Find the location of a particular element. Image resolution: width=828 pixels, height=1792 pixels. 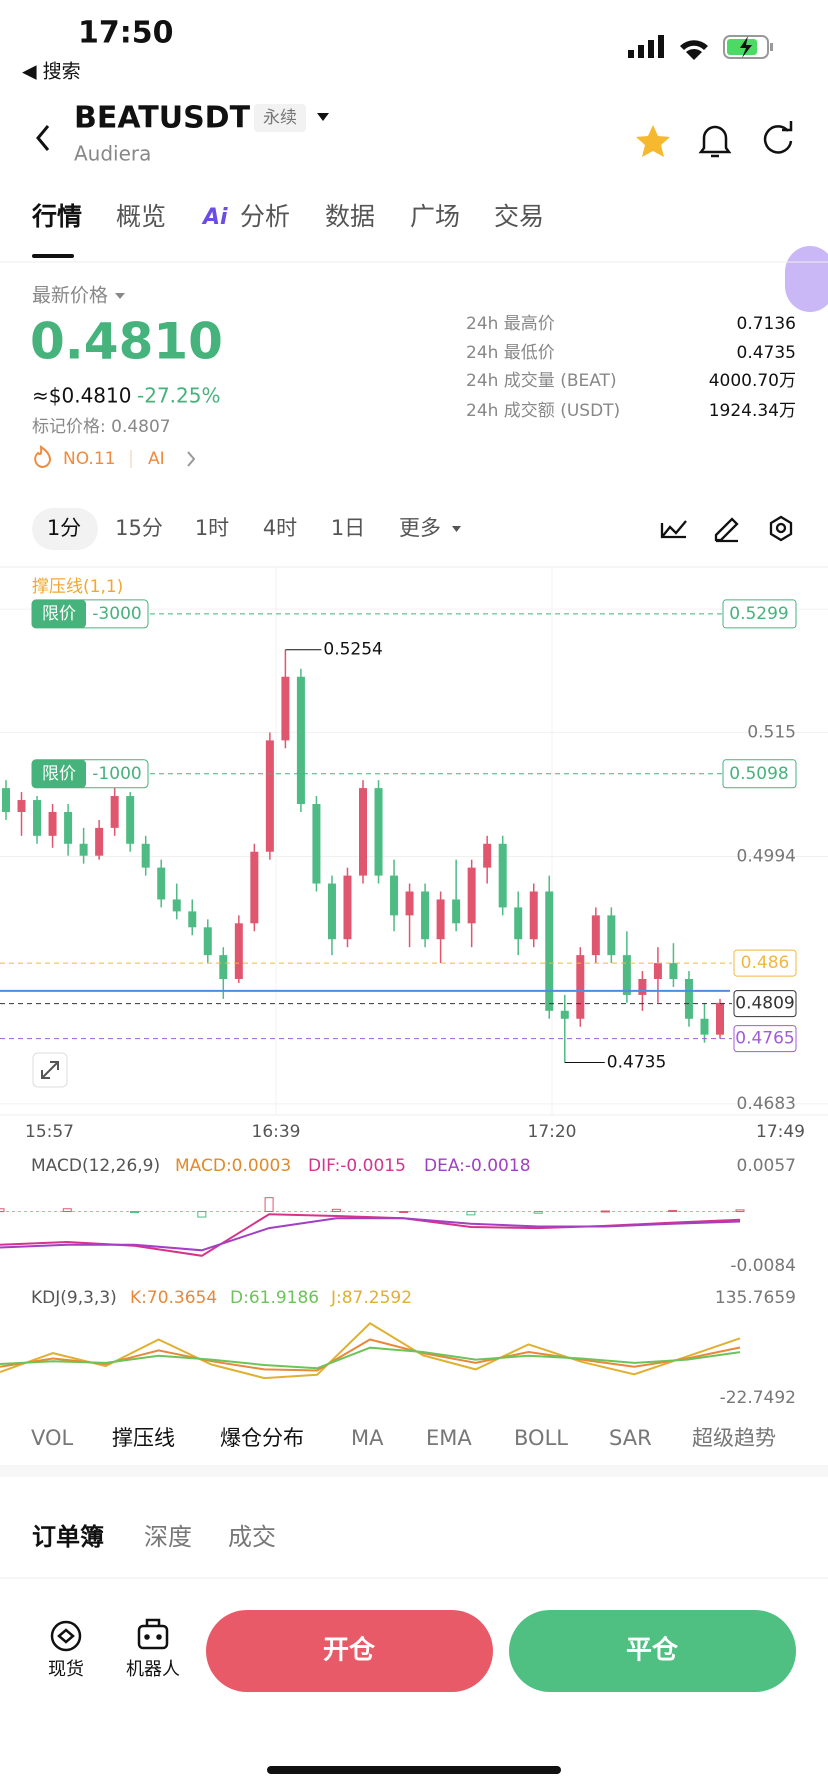

order-qty: -3000 is located at coordinates (116, 614).